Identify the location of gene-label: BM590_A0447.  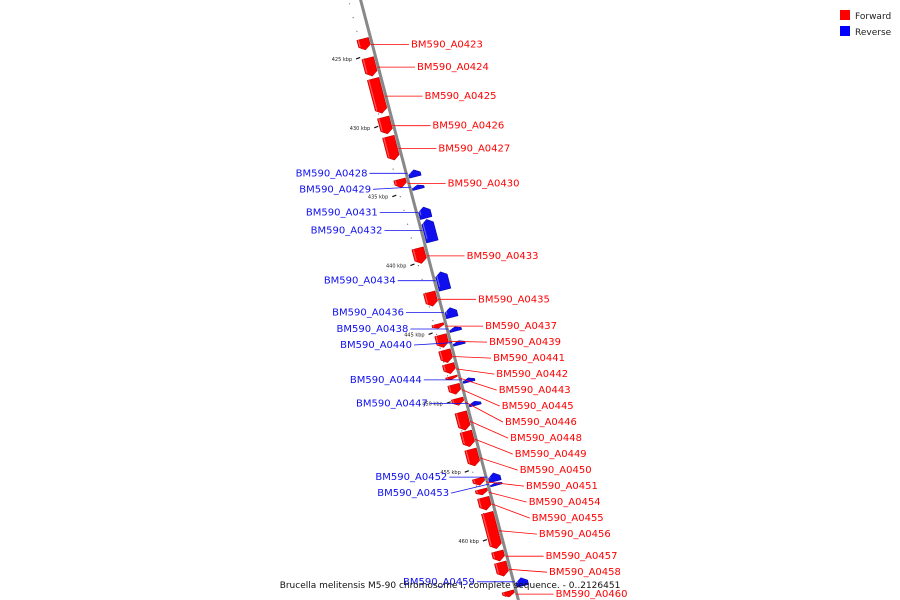
(392, 403).